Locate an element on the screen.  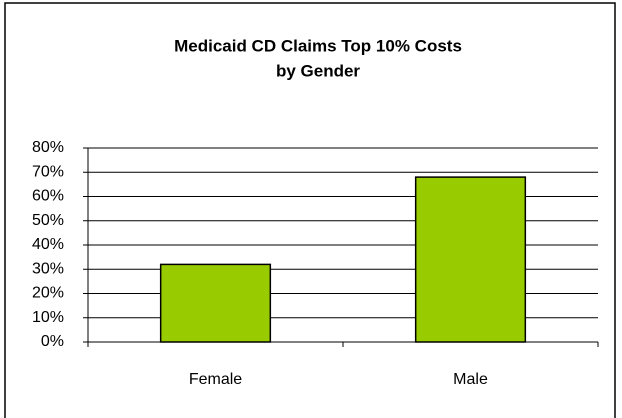
chart-title: by Gender is located at coordinates (318, 70).